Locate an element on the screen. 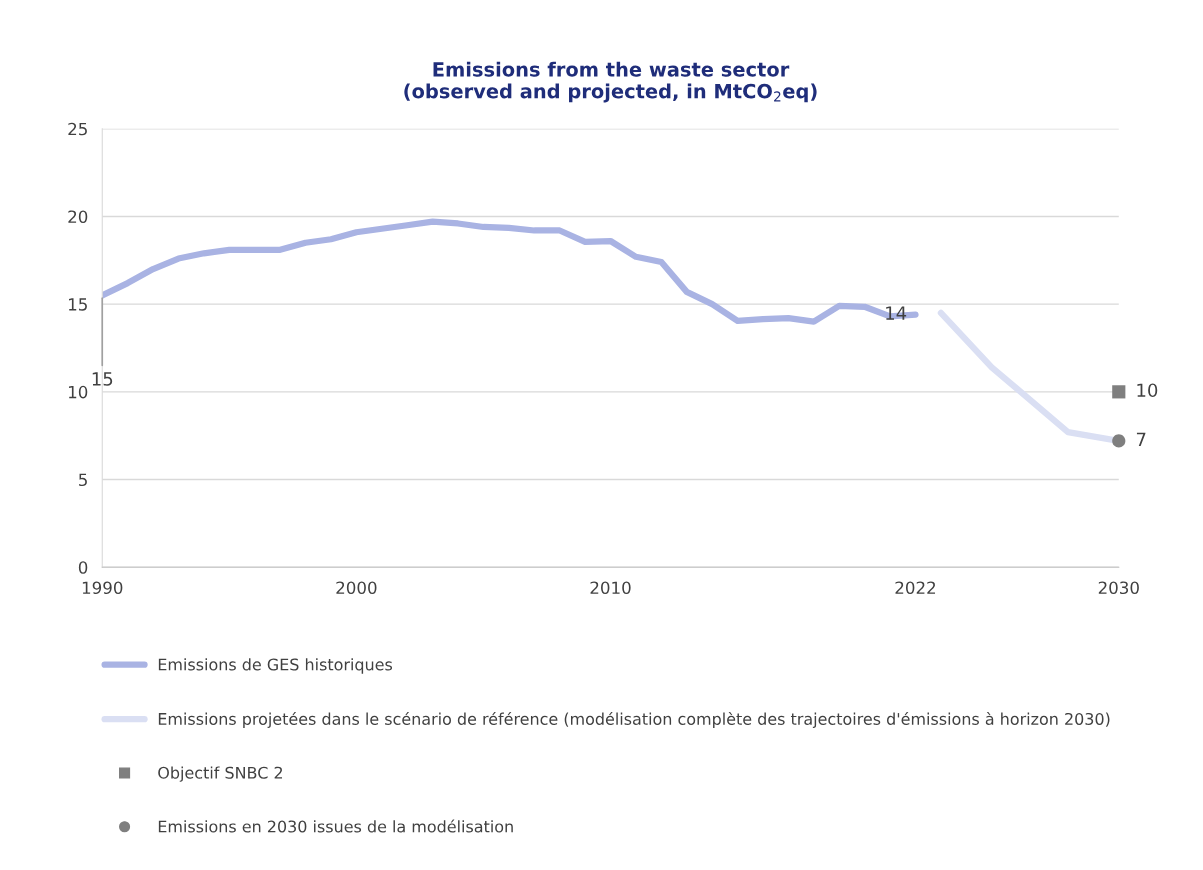 The image size is (1203, 870). data-label: 7 is located at coordinates (1141, 439).